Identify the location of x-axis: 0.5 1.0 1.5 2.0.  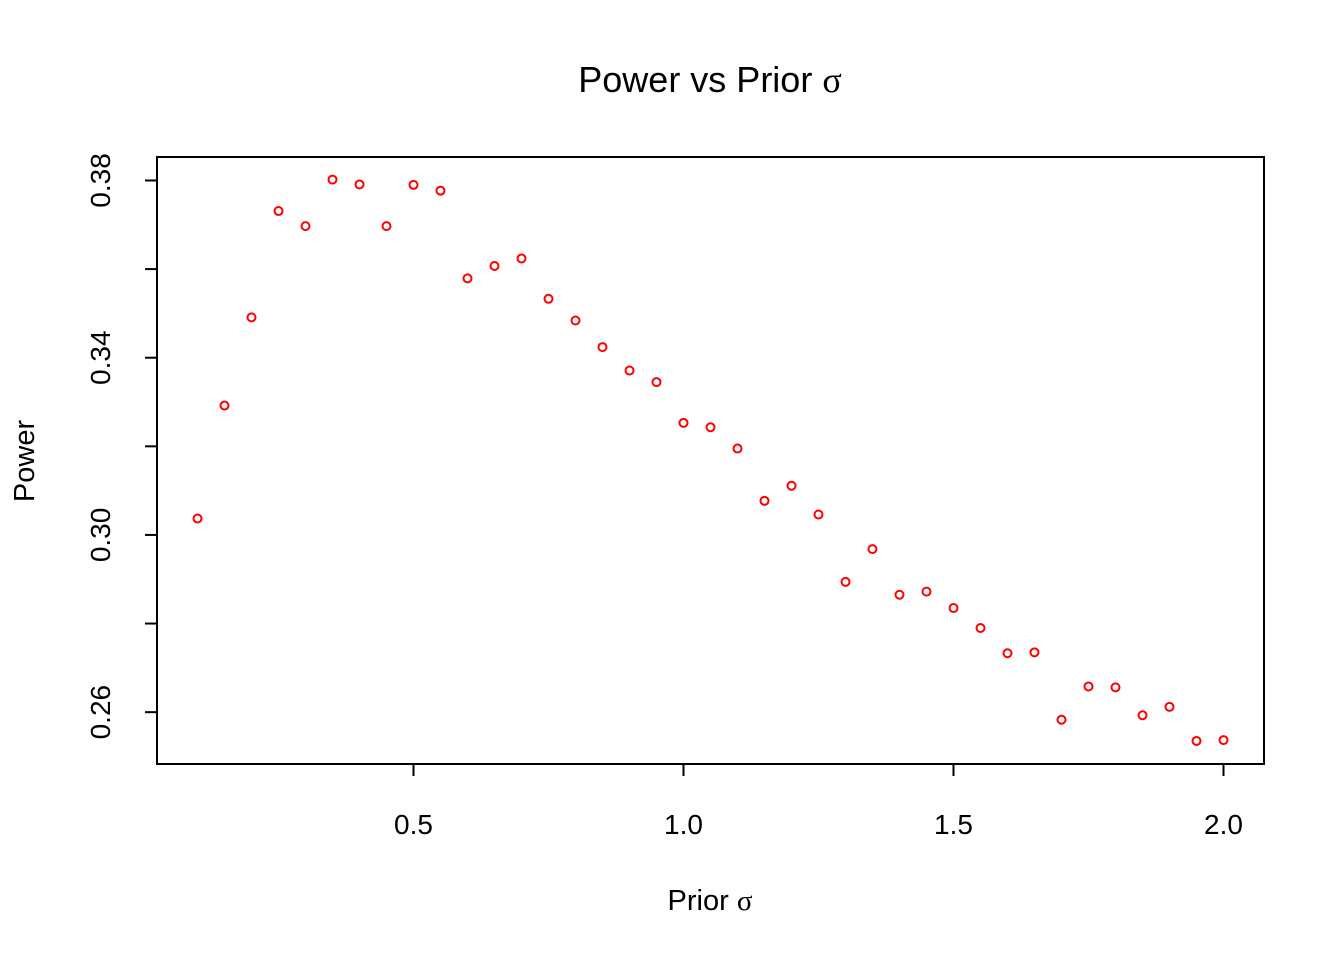
(818, 802).